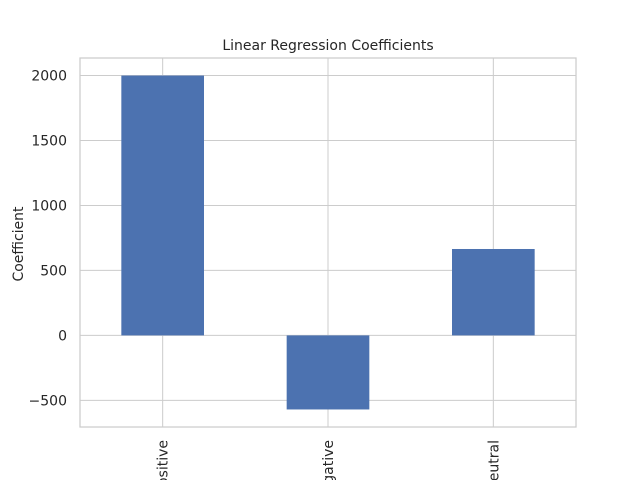  I want to click on y-tick-labels: −500 0 500 1000 1500 2000, so click(48, 239).